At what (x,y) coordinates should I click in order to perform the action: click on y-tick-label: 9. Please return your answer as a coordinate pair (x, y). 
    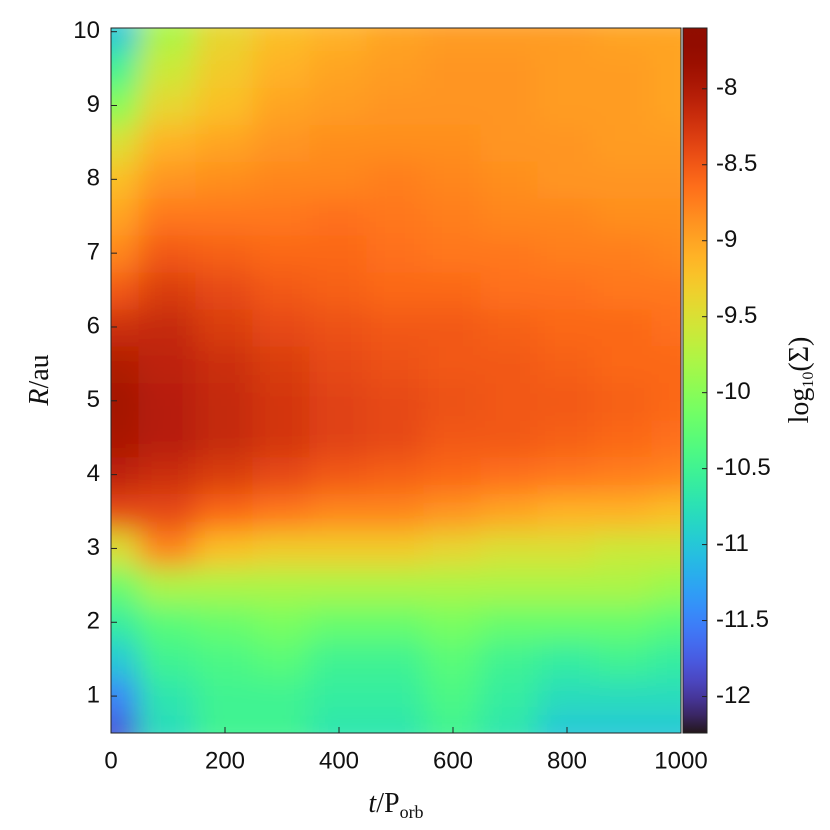
    Looking at the image, I should click on (93, 104).